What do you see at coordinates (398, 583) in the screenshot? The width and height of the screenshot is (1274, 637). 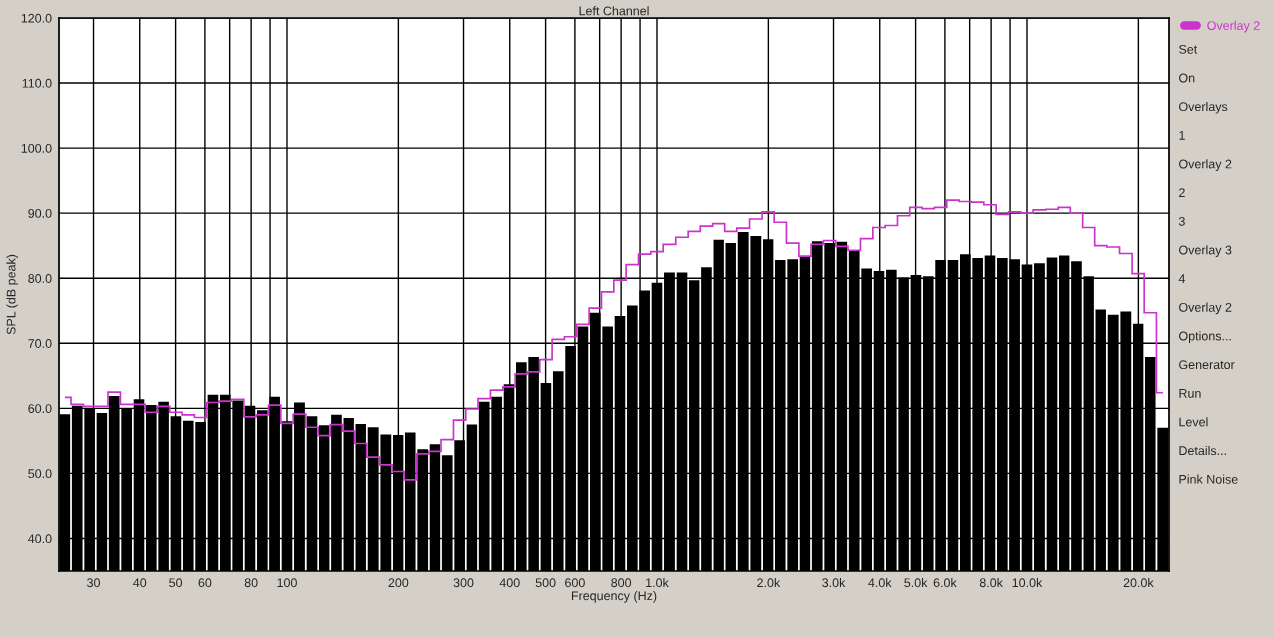 I see `x-tick-label: 200` at bounding box center [398, 583].